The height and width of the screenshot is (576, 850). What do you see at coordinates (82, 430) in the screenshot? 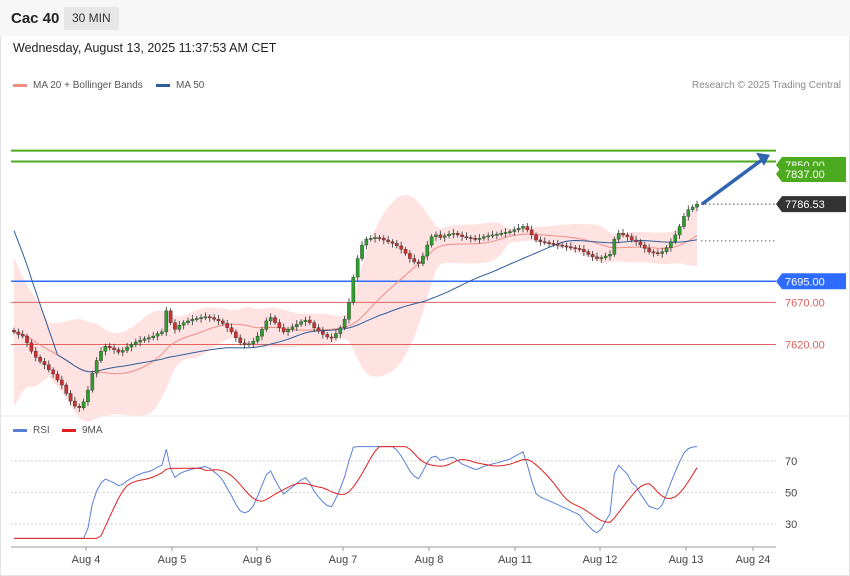
I see `legend-9ma: 9MA` at bounding box center [82, 430].